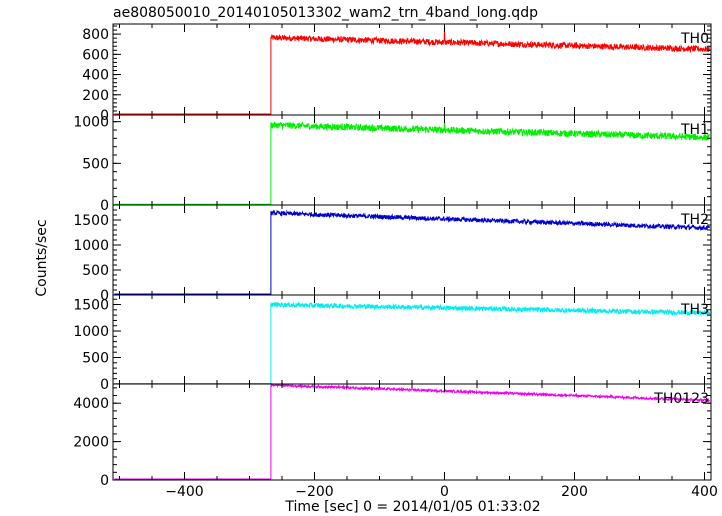  What do you see at coordinates (412, 507) in the screenshot?
I see `x-axis-label: Time [sec] 0 = 2014/01/05 01:33:02` at bounding box center [412, 507].